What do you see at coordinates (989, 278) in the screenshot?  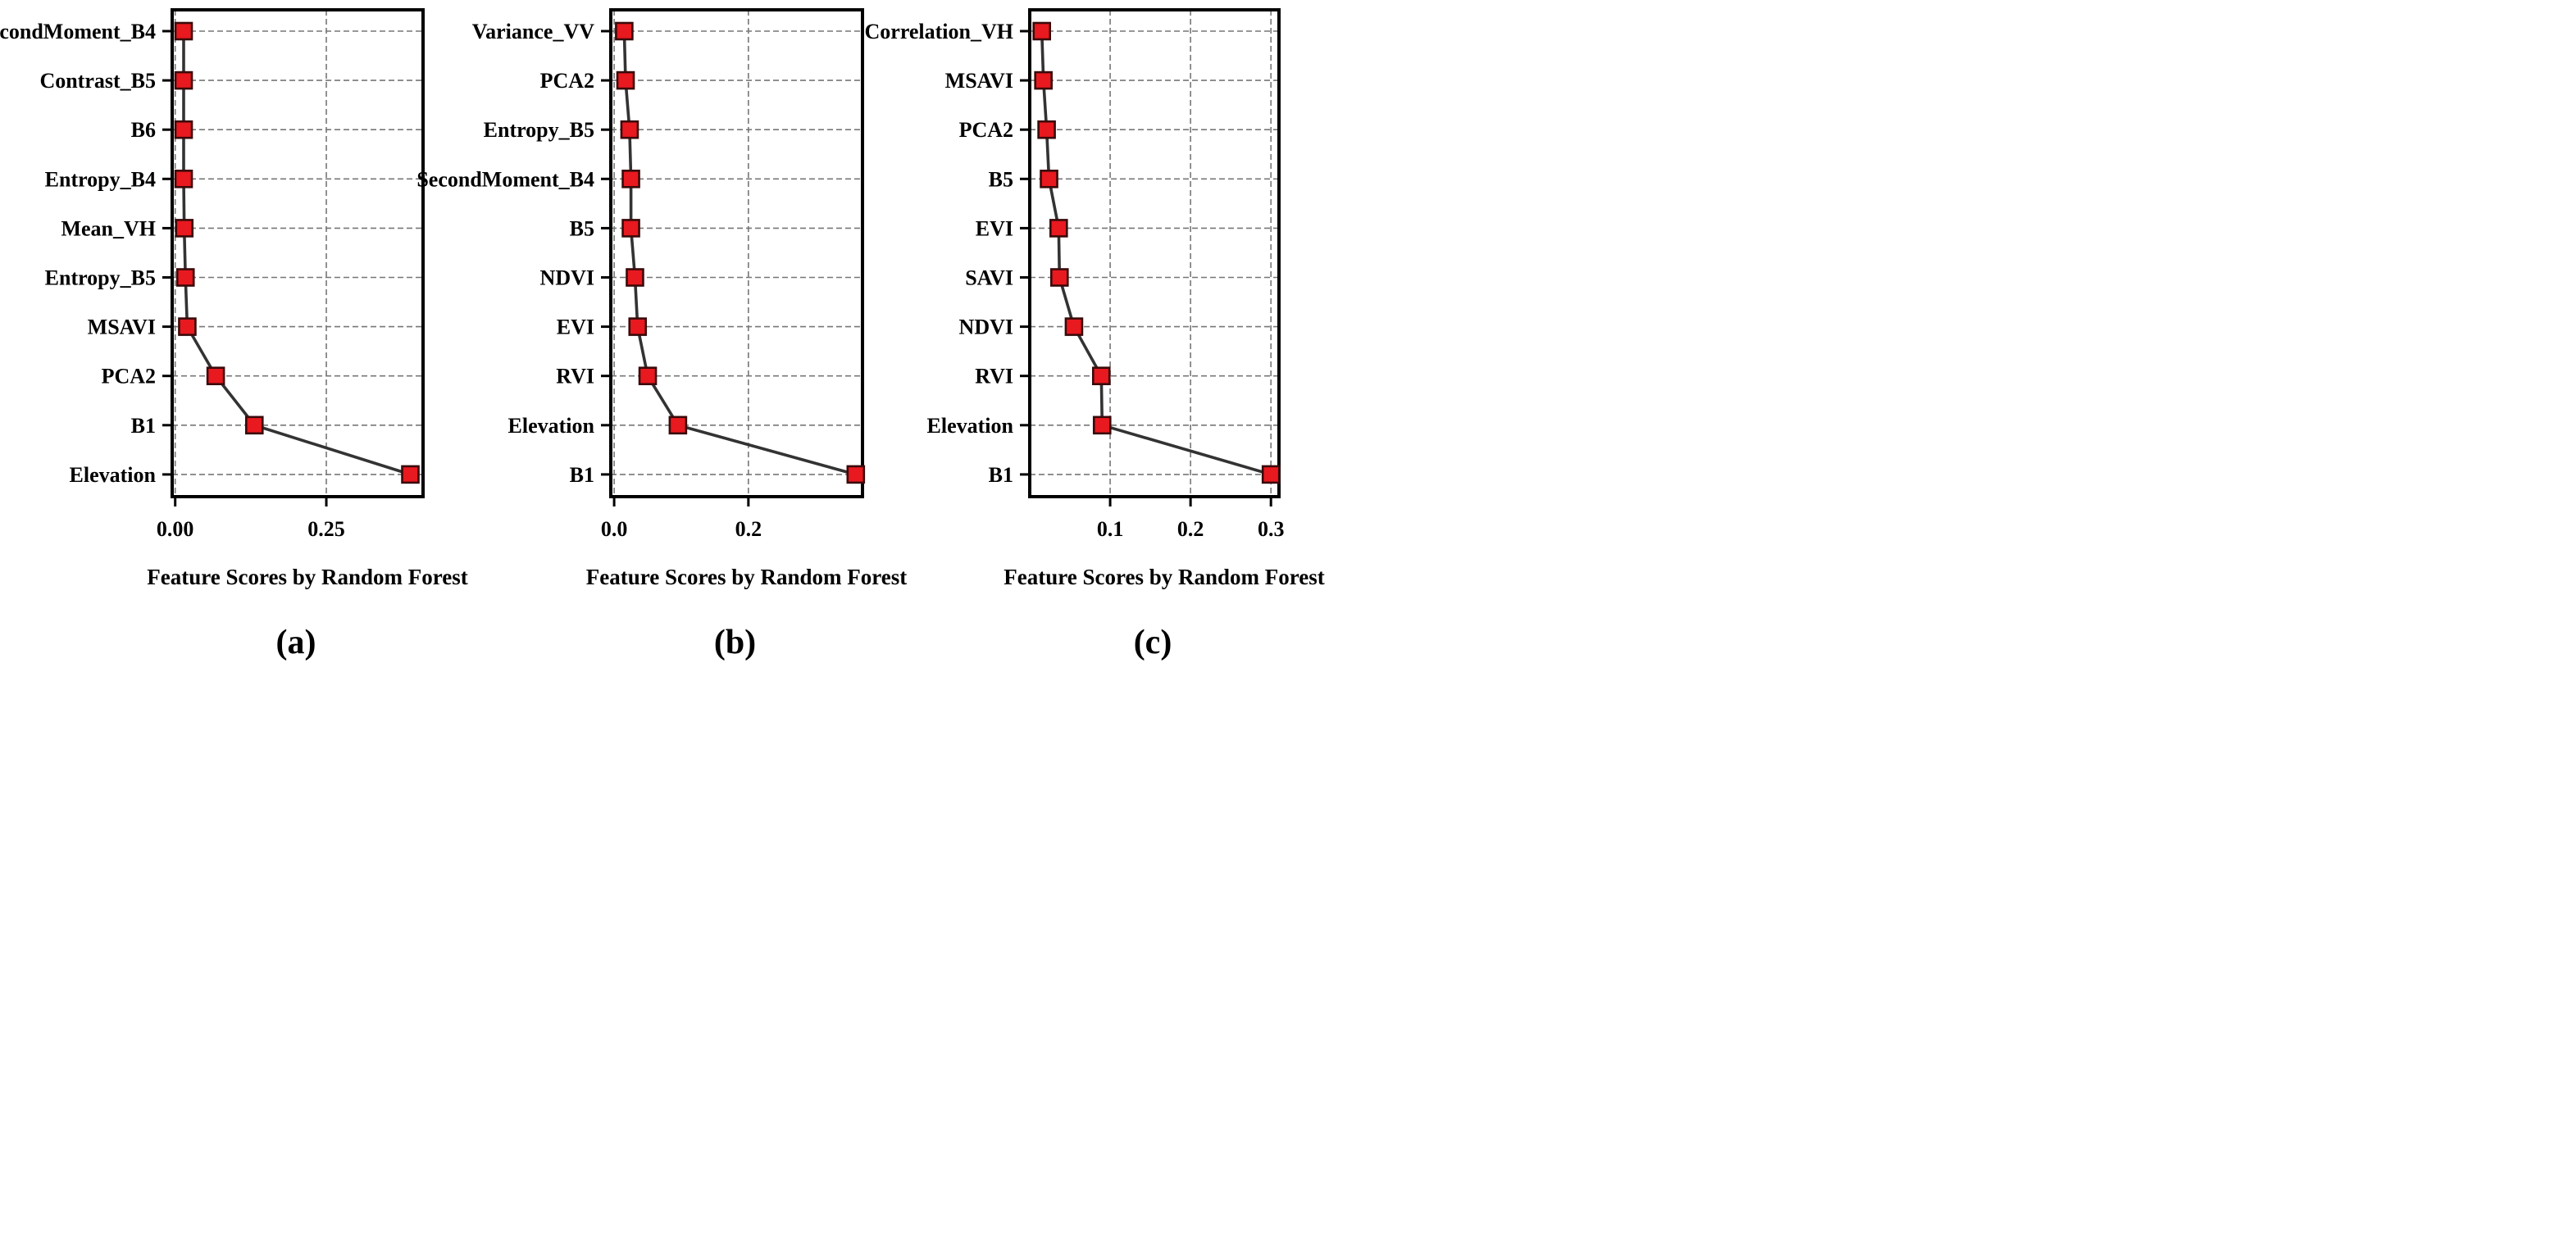 I see `y-tick-label: SAVI` at bounding box center [989, 278].